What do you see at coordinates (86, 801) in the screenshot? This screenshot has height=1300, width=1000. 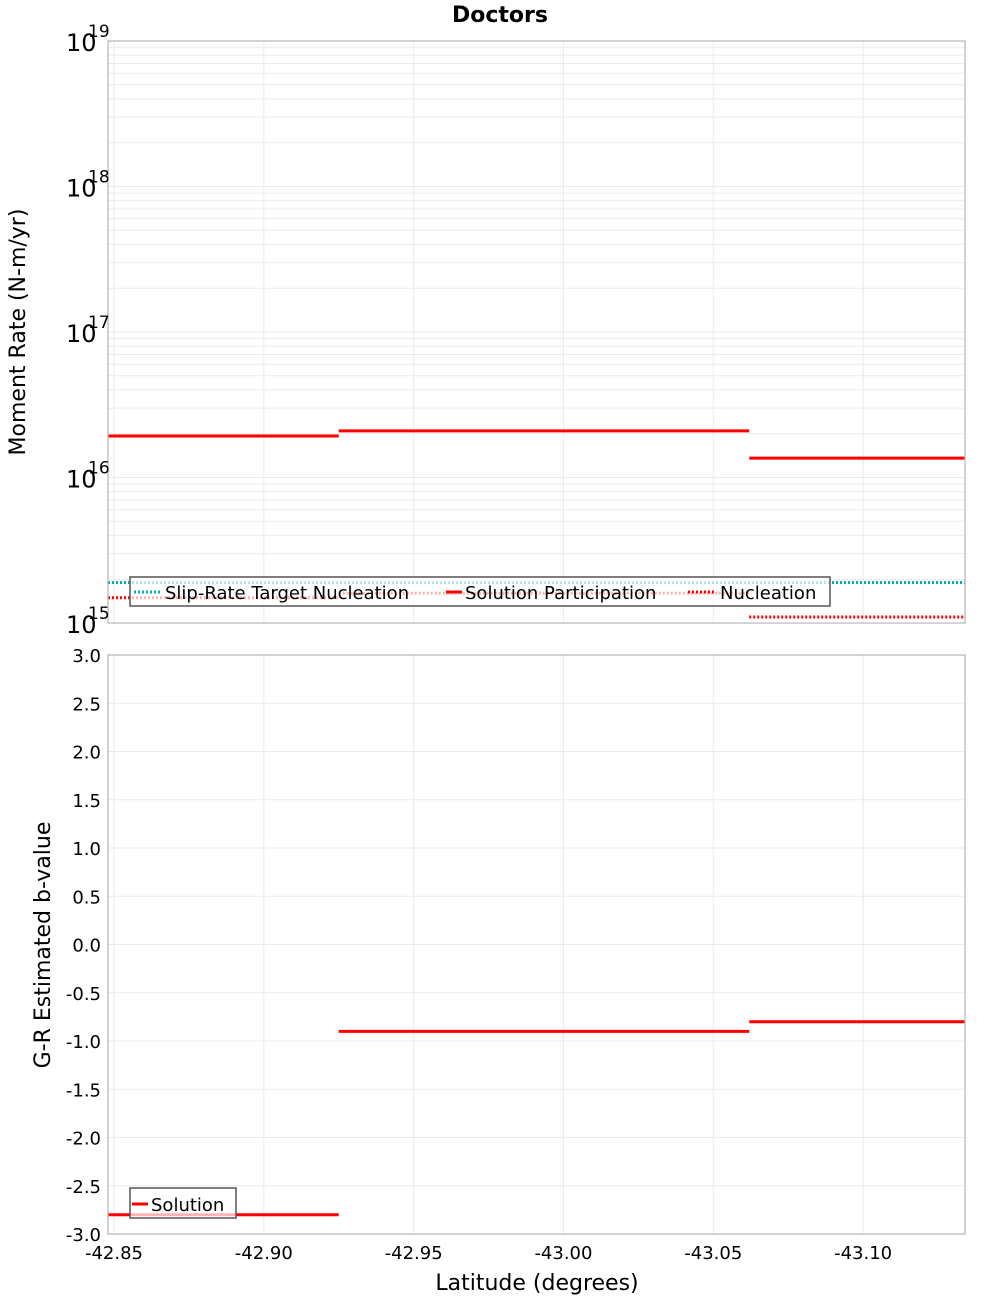 I see `y-tick-label: 1.5` at bounding box center [86, 801].